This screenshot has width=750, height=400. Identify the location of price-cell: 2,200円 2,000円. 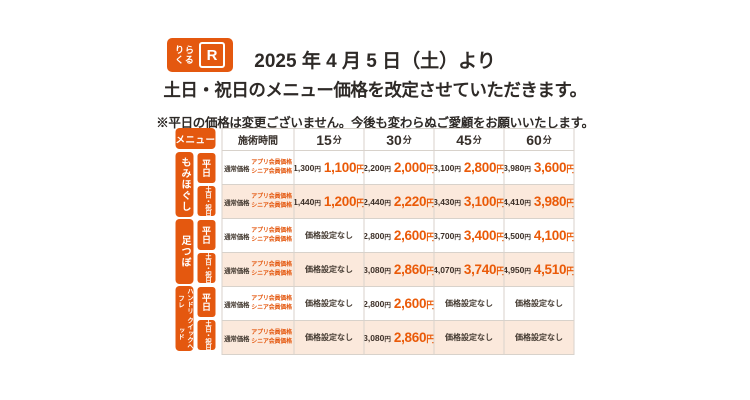
(398, 167).